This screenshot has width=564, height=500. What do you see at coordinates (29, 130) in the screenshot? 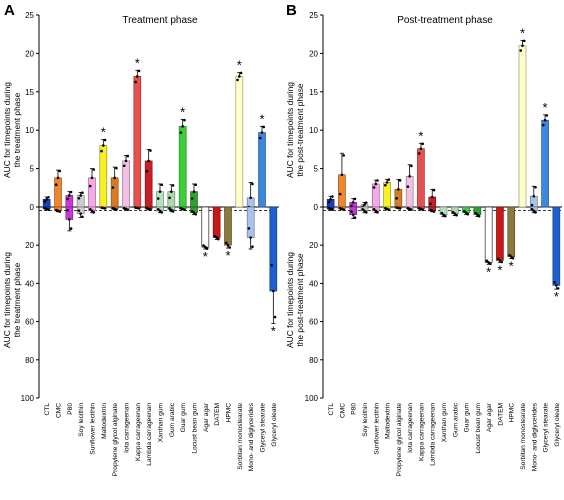
I see `y-tick-label-top: 10` at bounding box center [29, 130].